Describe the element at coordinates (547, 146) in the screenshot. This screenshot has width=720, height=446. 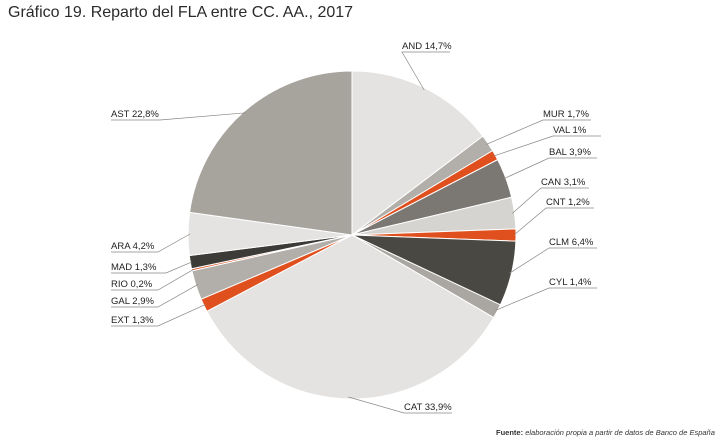
I see `leader-line-val` at that location.